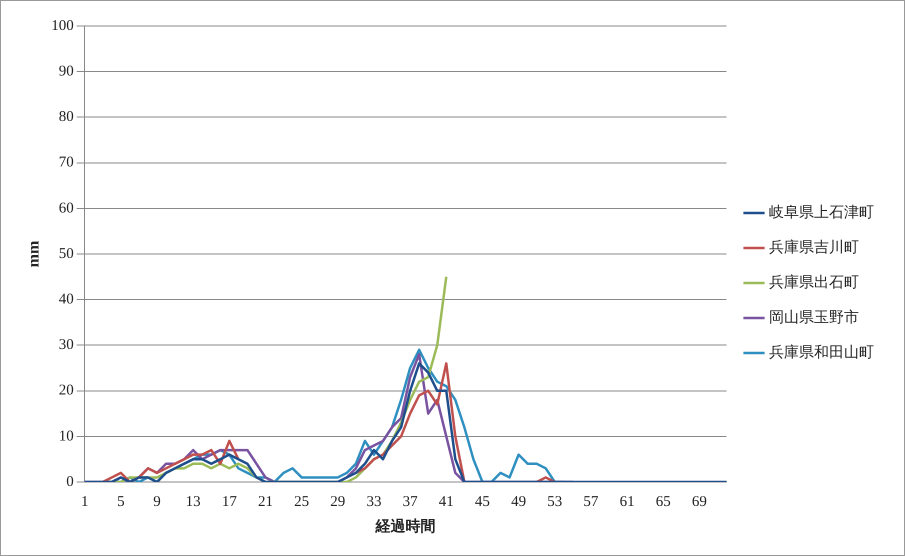 The width and height of the screenshot is (905, 556). I want to click on x-tick-label: 33, so click(374, 502).